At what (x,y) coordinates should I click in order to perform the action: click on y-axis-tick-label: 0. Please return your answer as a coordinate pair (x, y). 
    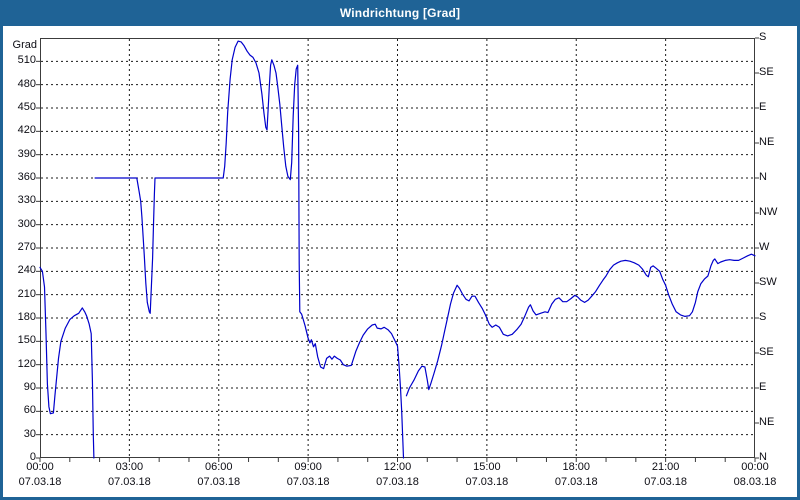
    Looking at the image, I should click on (32, 457).